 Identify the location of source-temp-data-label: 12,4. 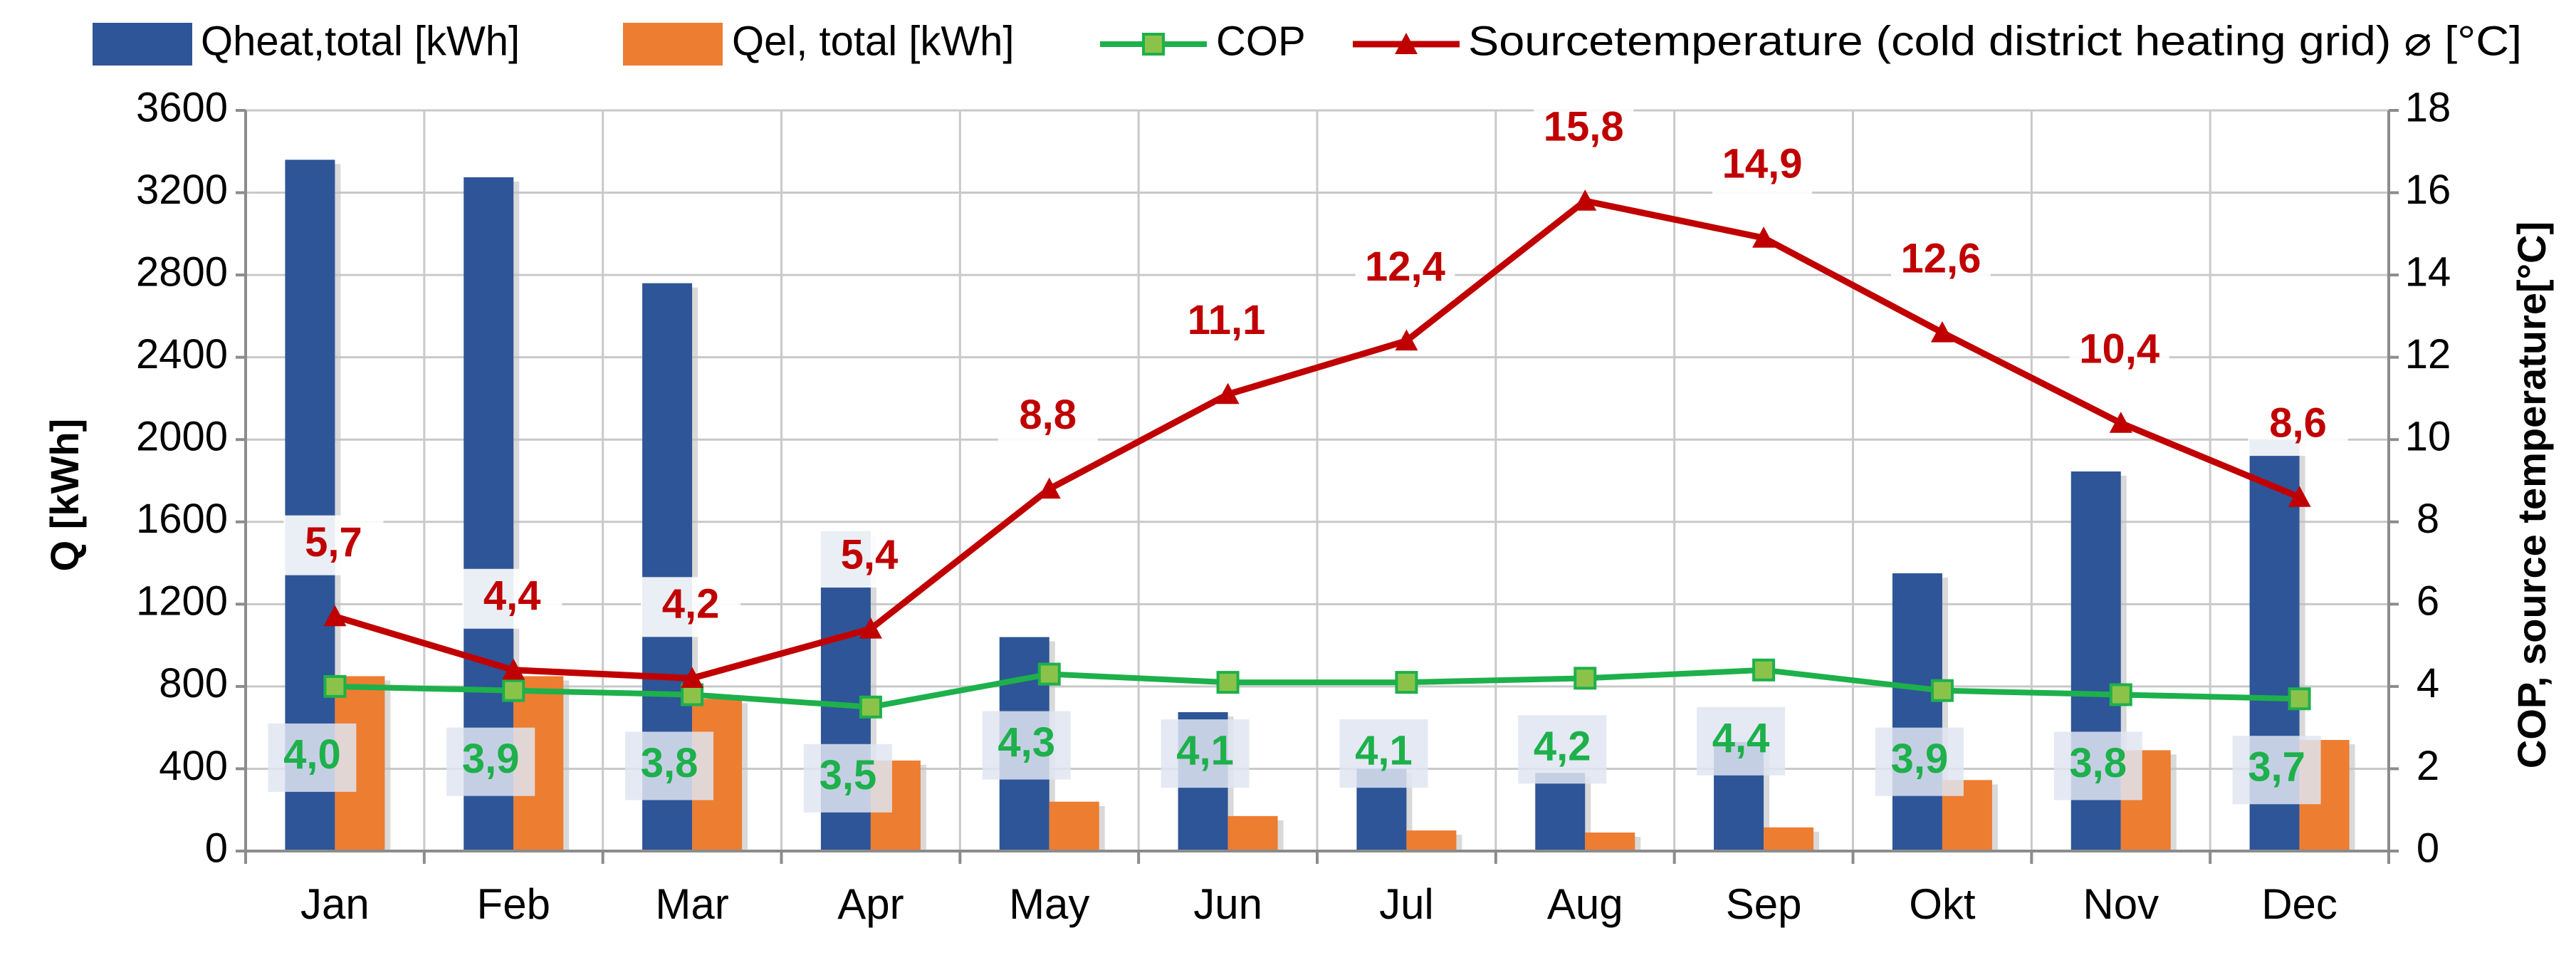
(1405, 267).